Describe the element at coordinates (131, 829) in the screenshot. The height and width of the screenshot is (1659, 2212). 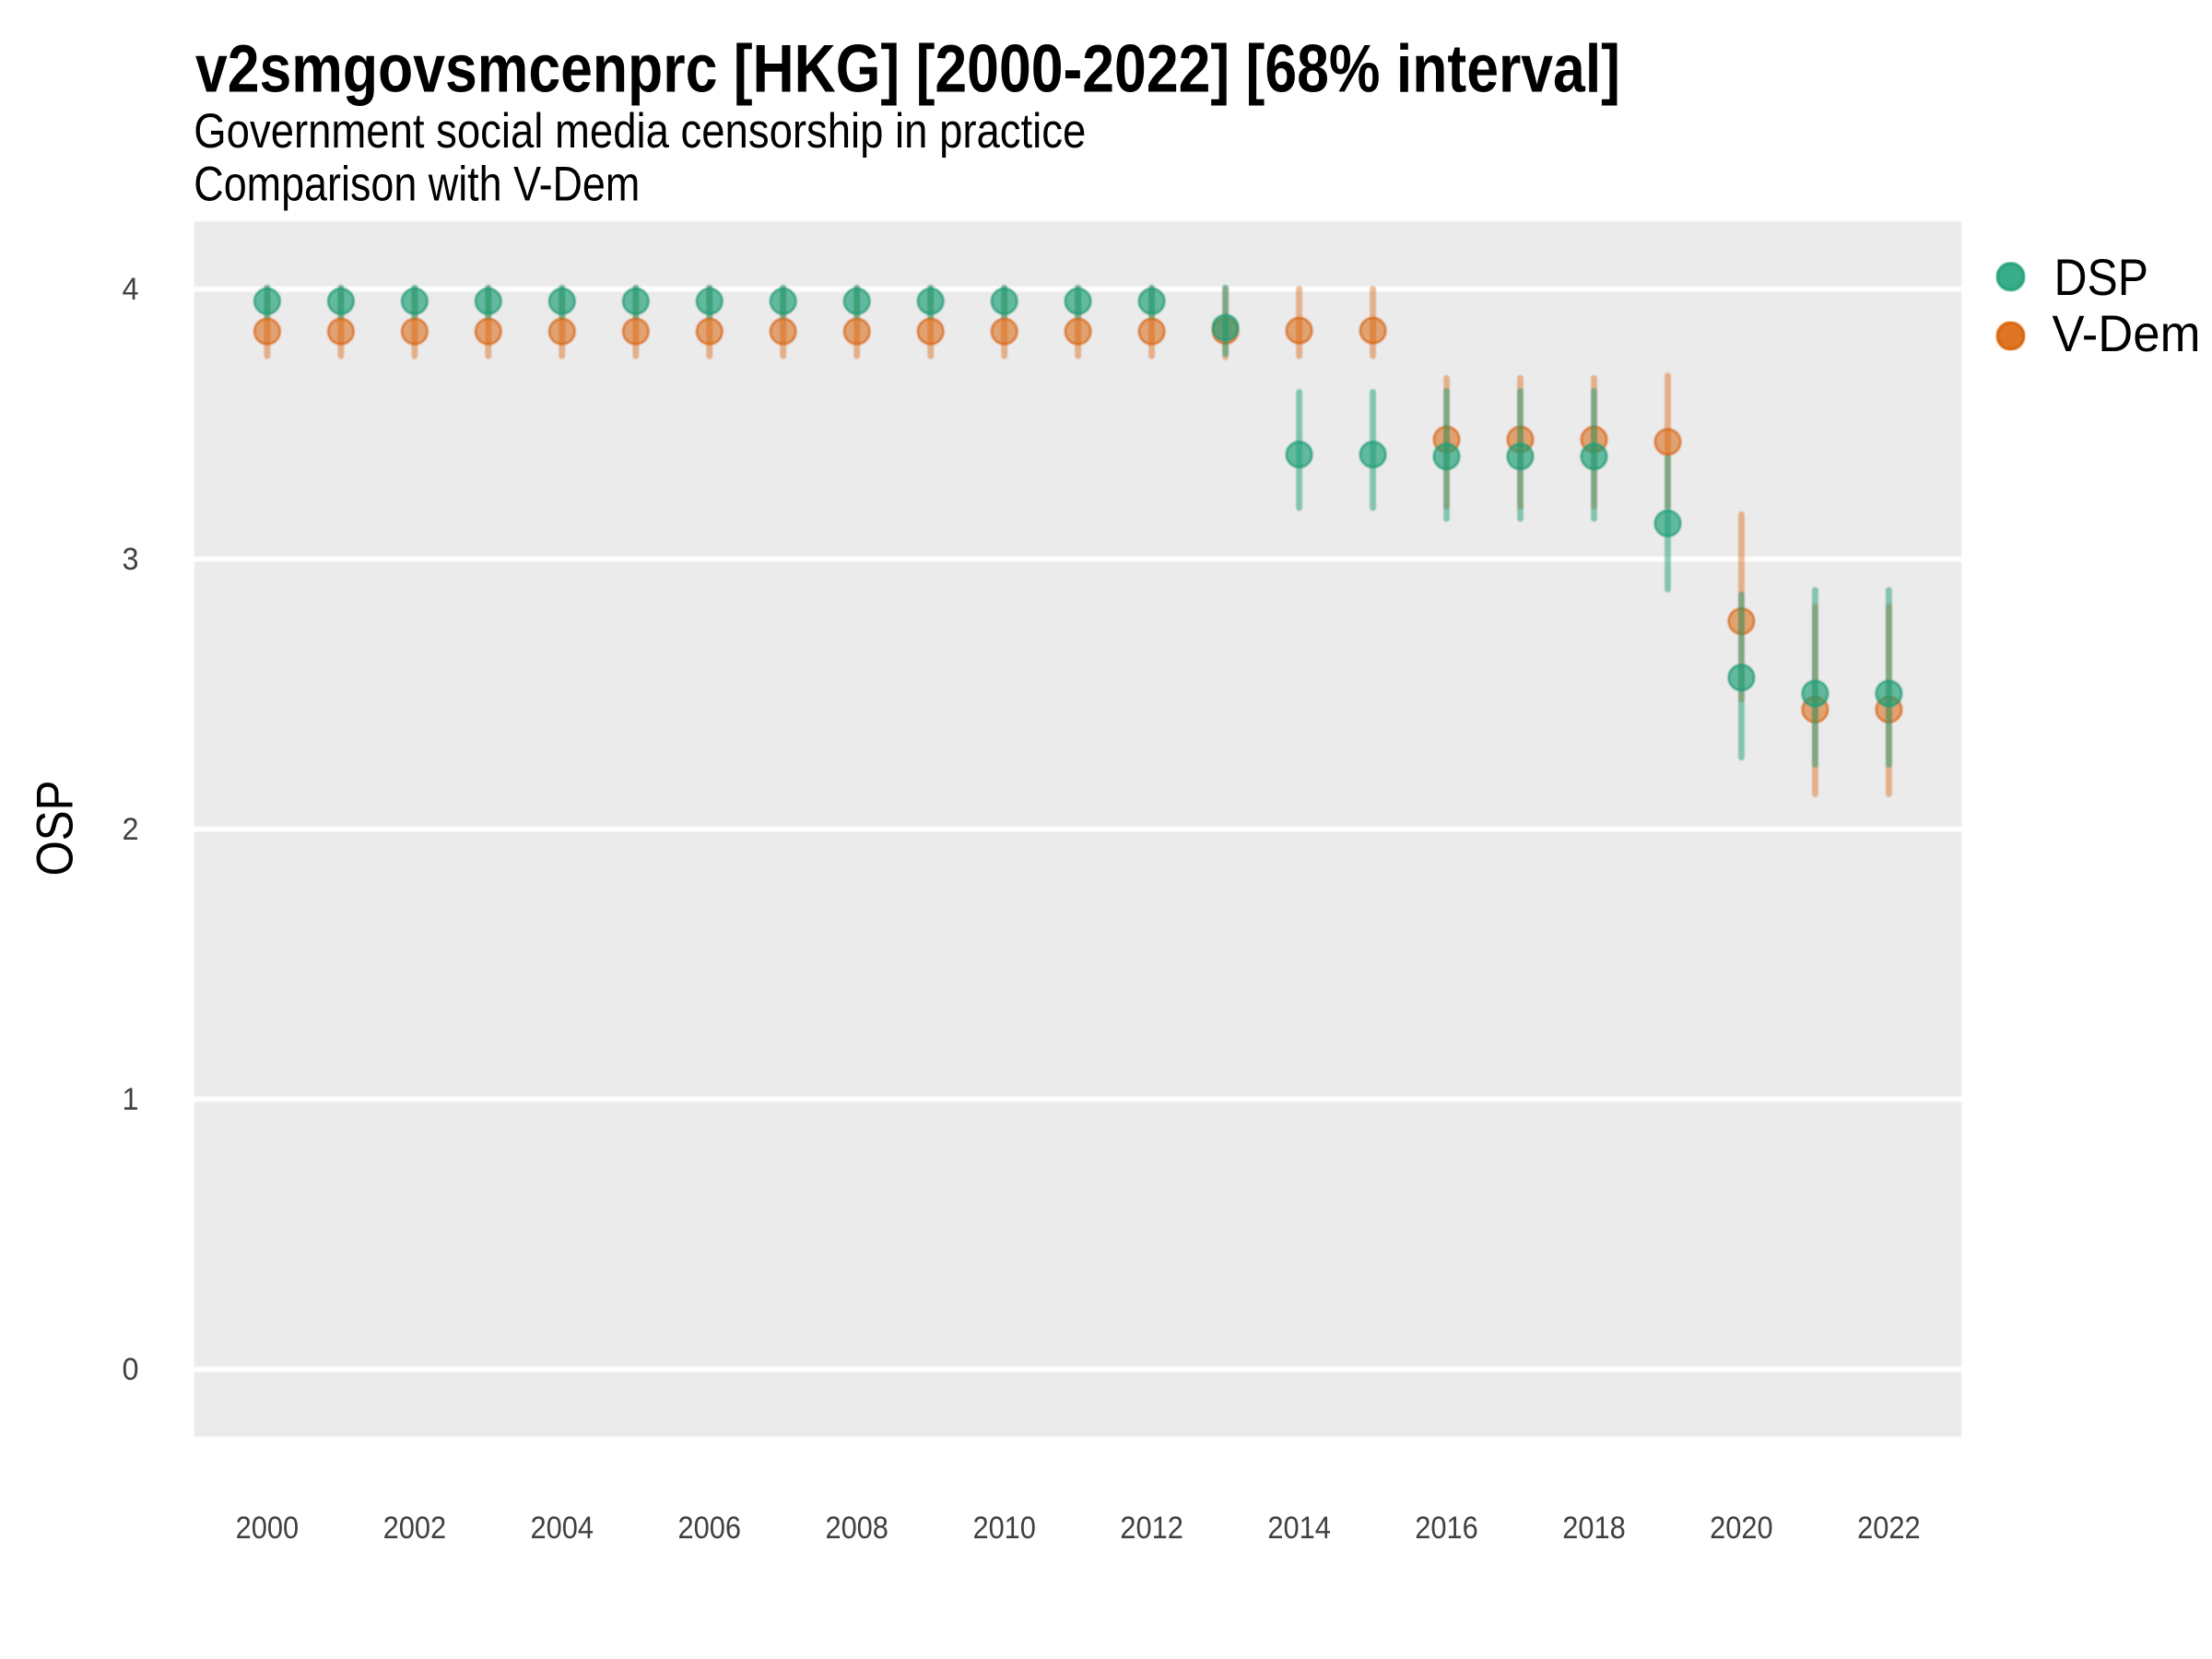
I see `svg-text: 2` at that location.